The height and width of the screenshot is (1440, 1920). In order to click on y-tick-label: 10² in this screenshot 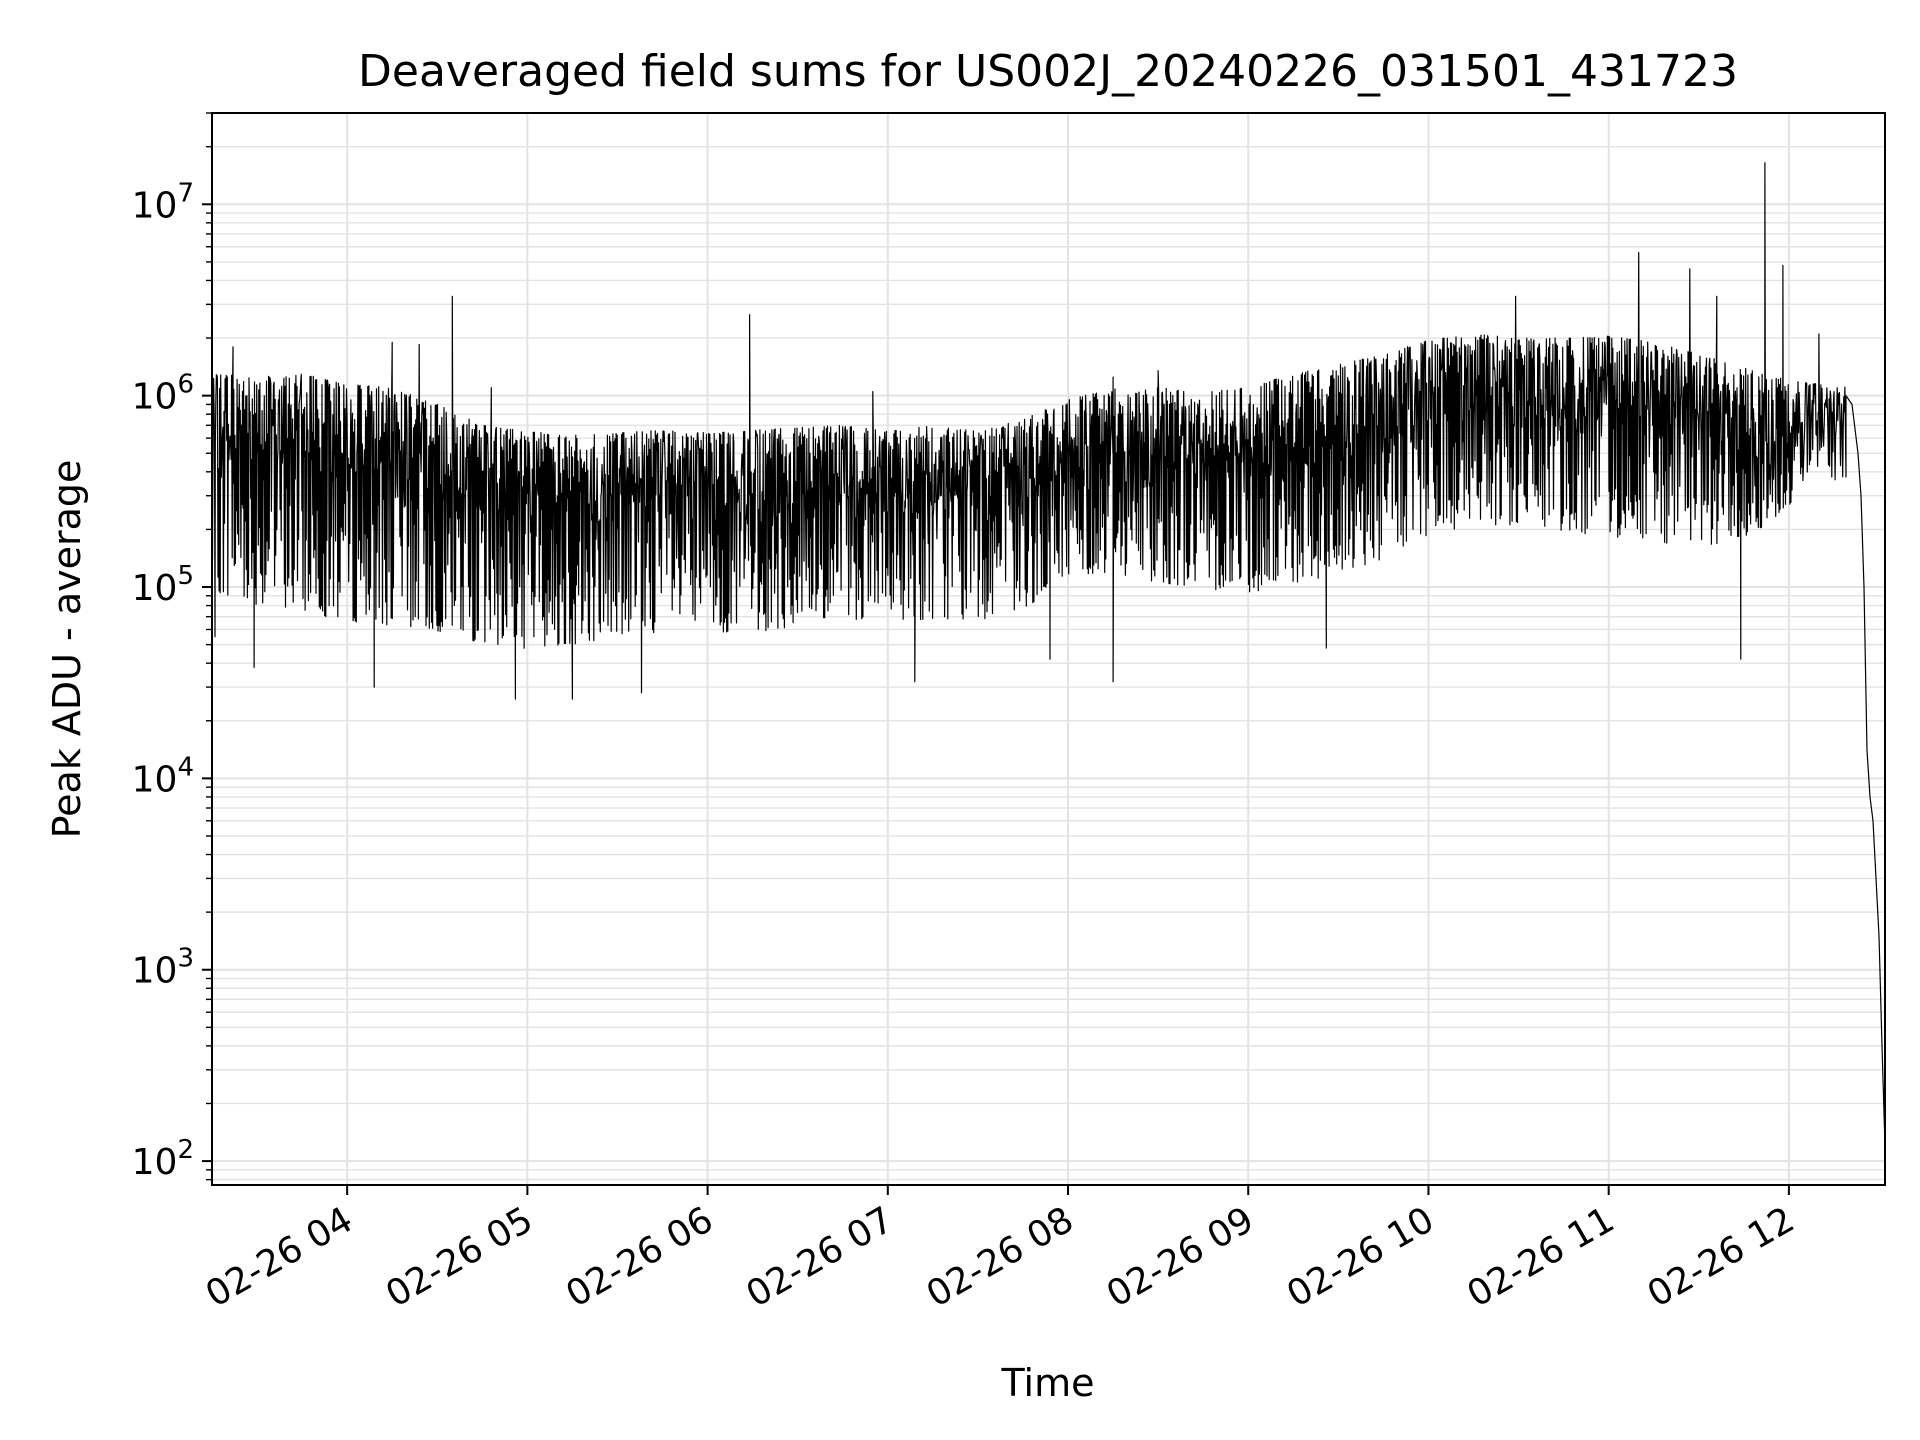, I will do `click(163, 1159)`.